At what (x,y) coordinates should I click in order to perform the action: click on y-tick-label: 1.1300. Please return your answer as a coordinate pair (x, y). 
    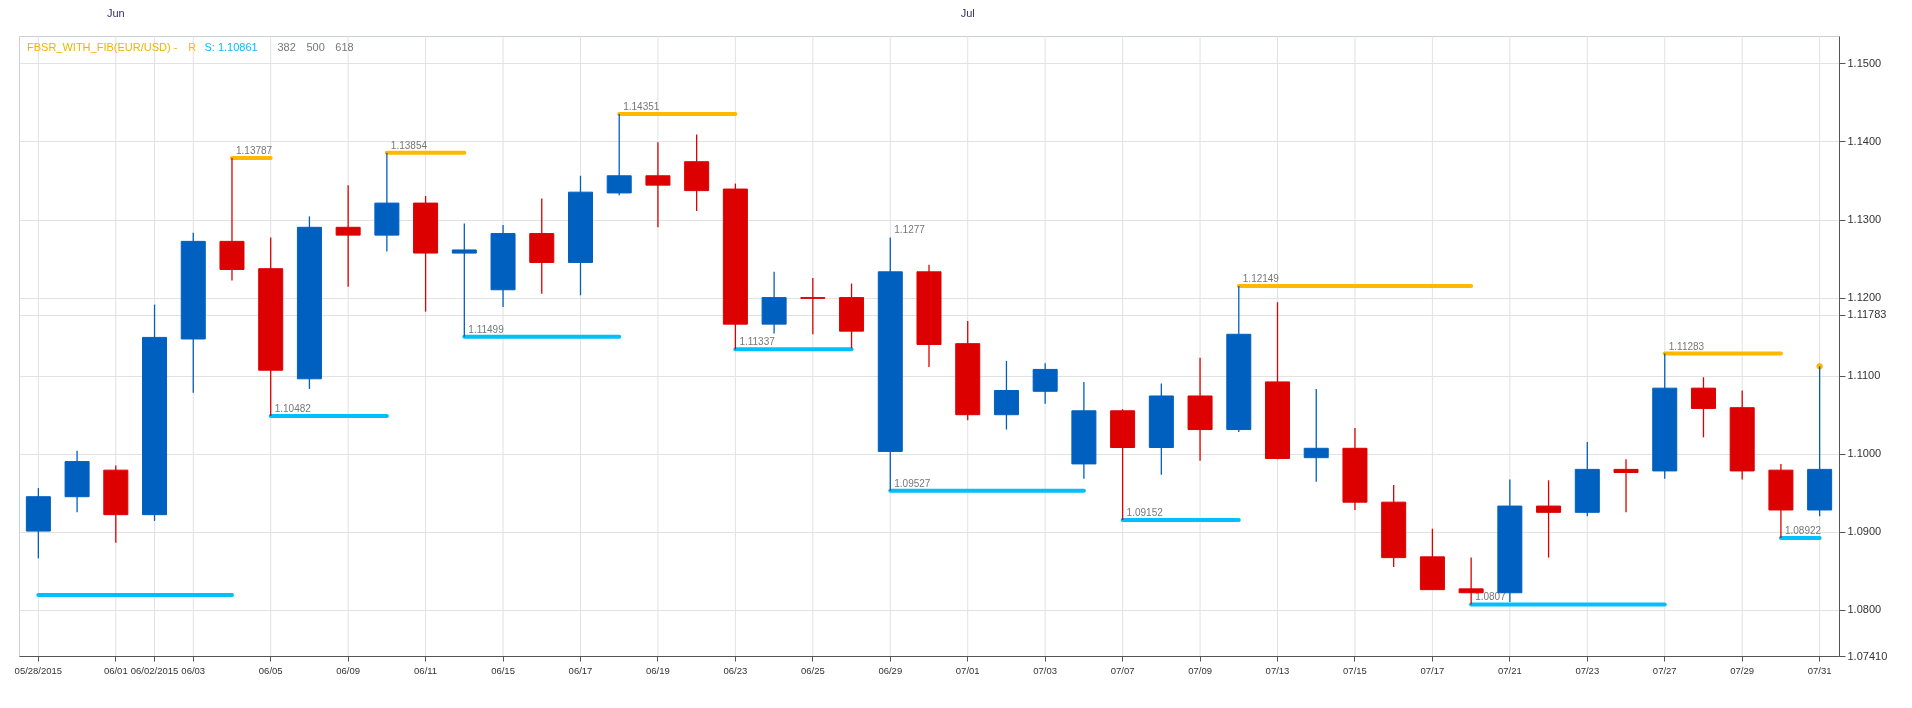
    Looking at the image, I should click on (1864, 219).